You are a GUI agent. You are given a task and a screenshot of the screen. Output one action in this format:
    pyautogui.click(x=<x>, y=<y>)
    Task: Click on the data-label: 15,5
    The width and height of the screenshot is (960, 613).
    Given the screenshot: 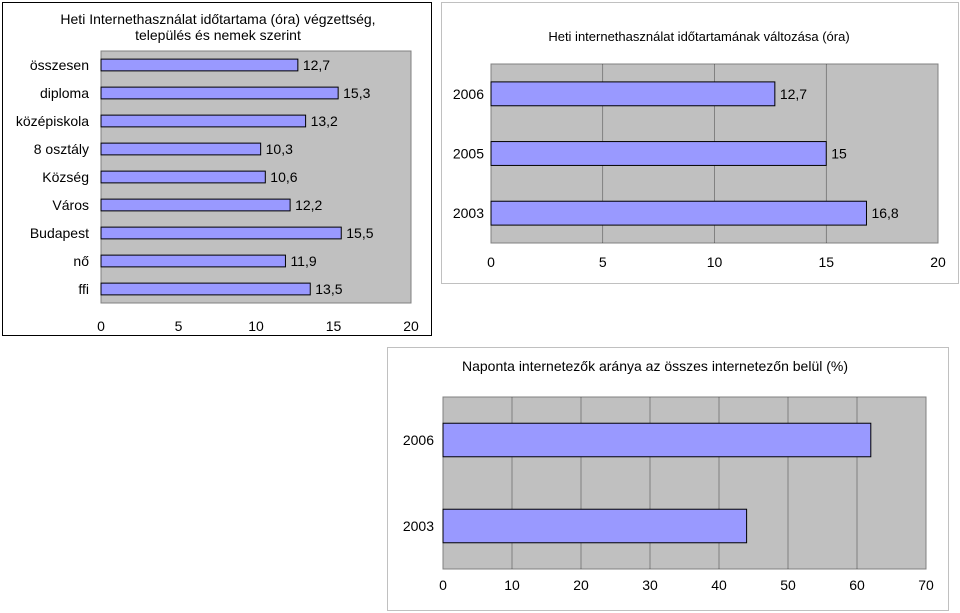 What is the action you would take?
    pyautogui.click(x=359, y=233)
    